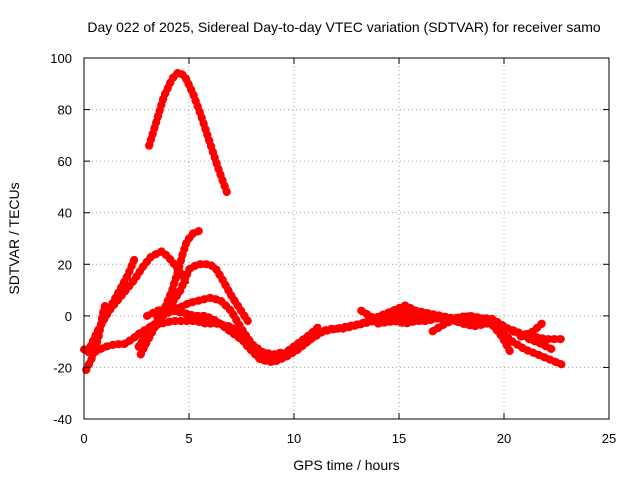  What do you see at coordinates (471, 333) in the screenshot?
I see `series-markers-arc-l` at bounding box center [471, 333].